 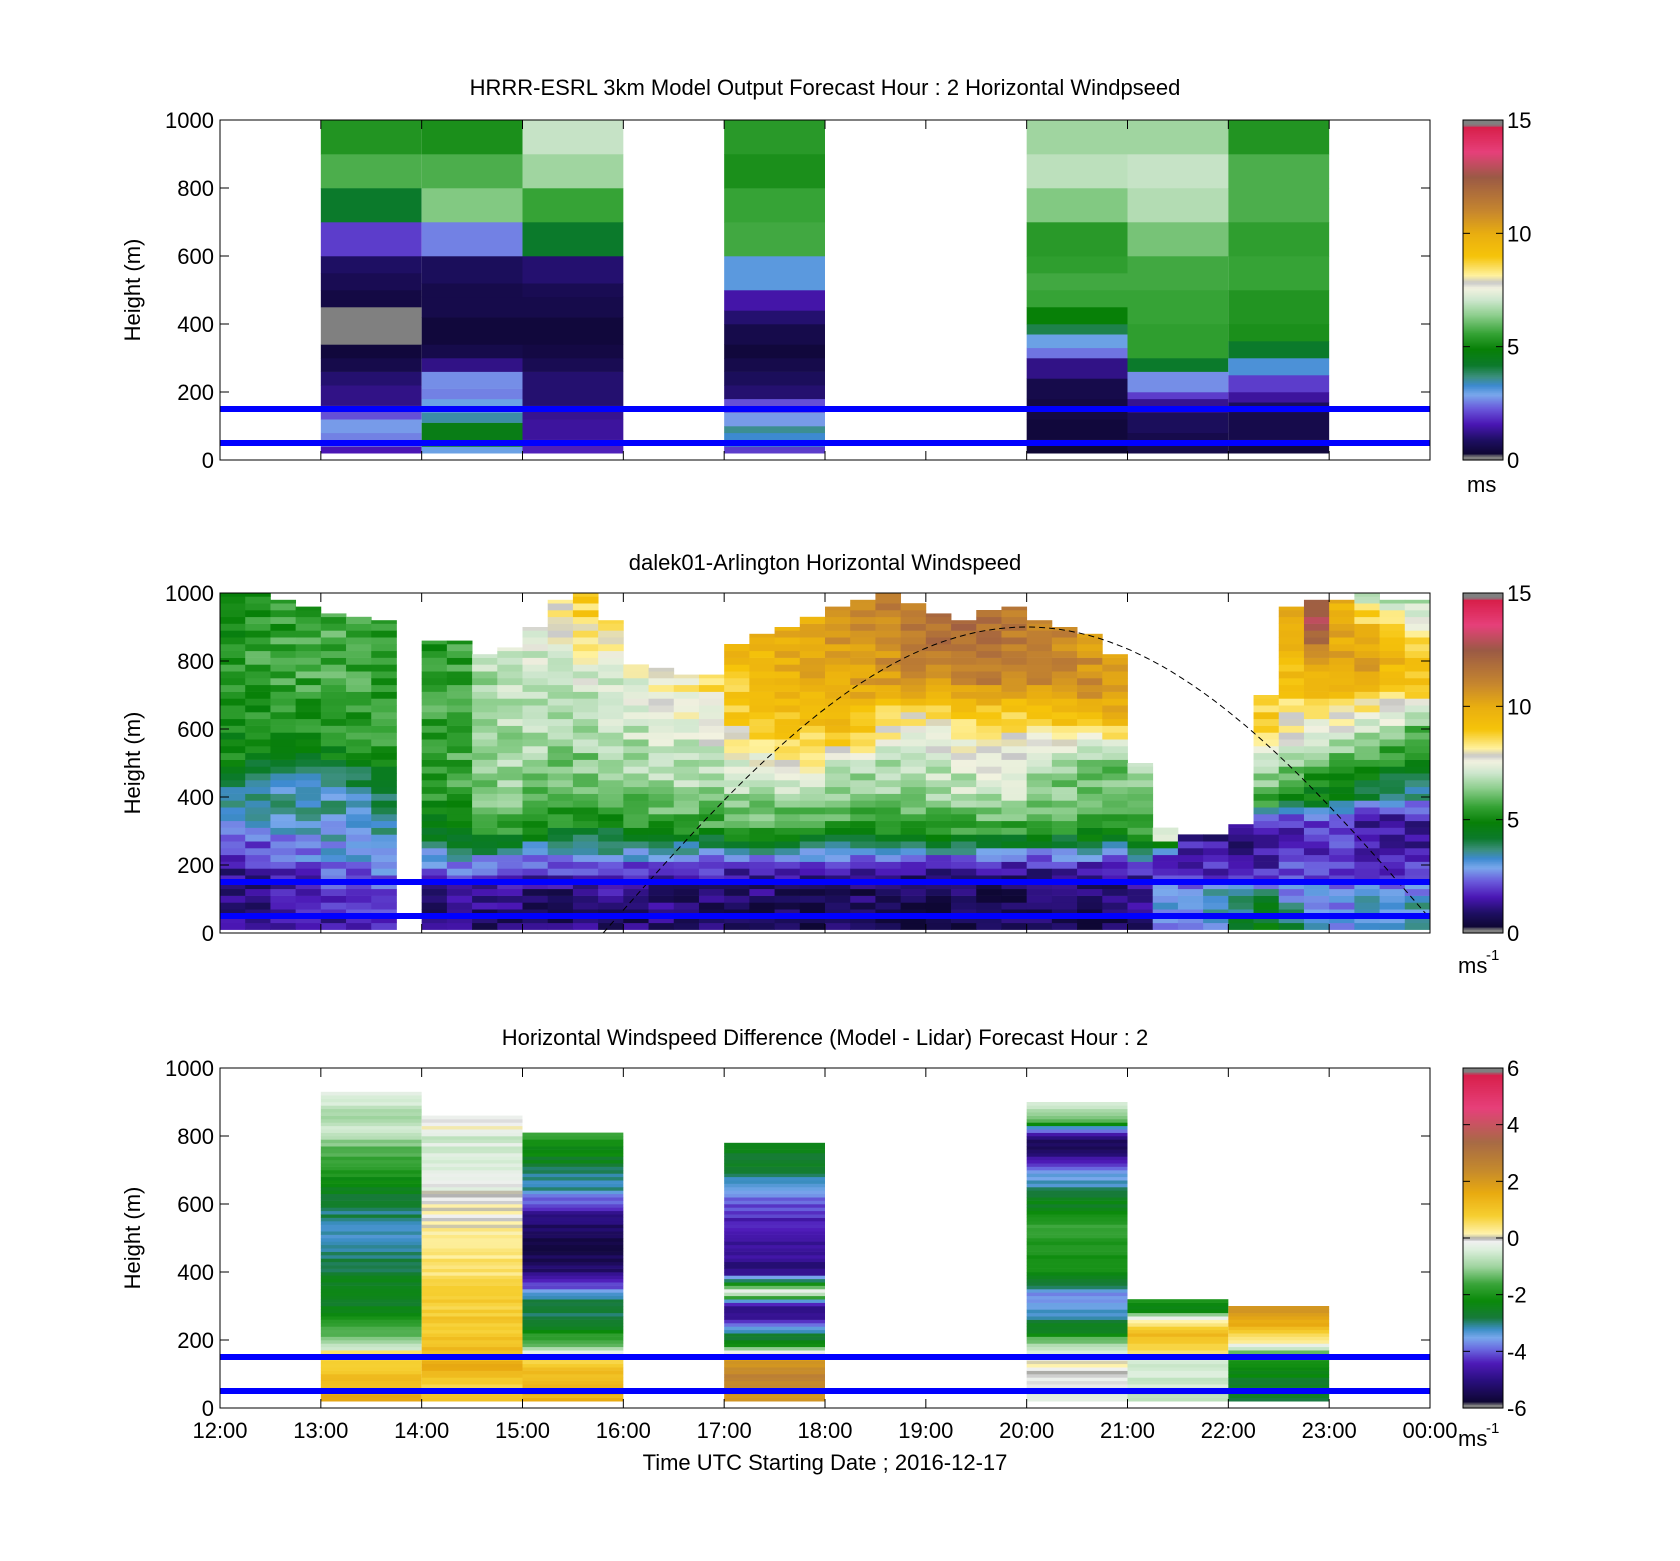 I want to click on colorbar-frame, so click(x=1483, y=763).